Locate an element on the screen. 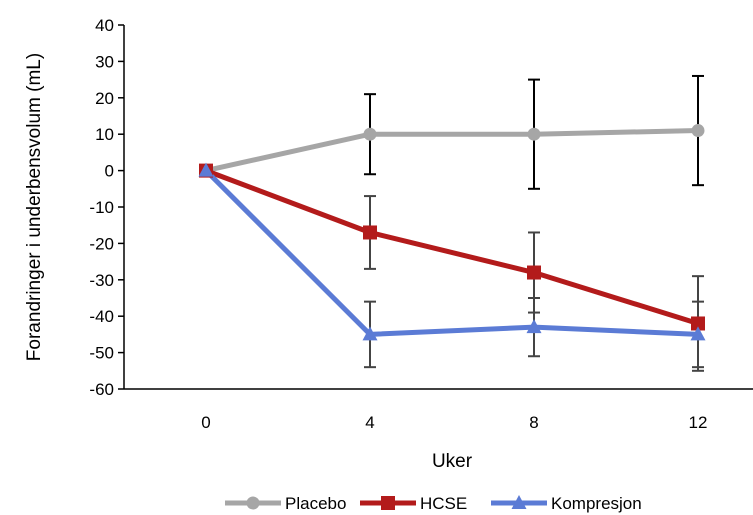 Image resolution: width=753 pixels, height=515 pixels. y-tick-label: 0 is located at coordinates (109, 171).